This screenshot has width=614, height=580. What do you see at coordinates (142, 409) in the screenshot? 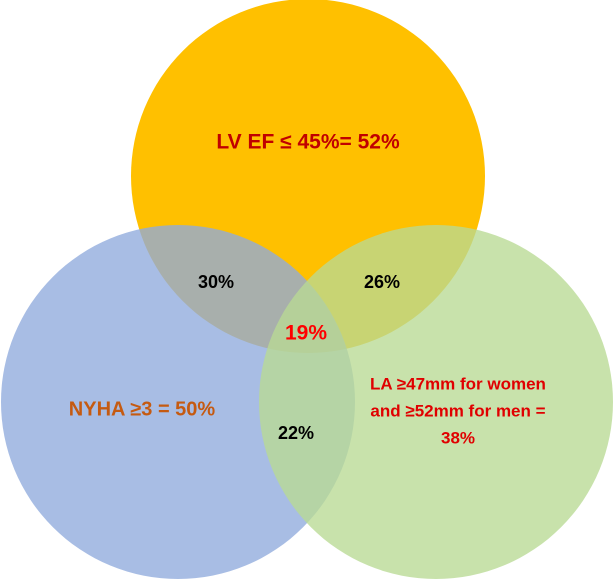
I see `set-label: NYHA ≥3 = 50%` at bounding box center [142, 409].